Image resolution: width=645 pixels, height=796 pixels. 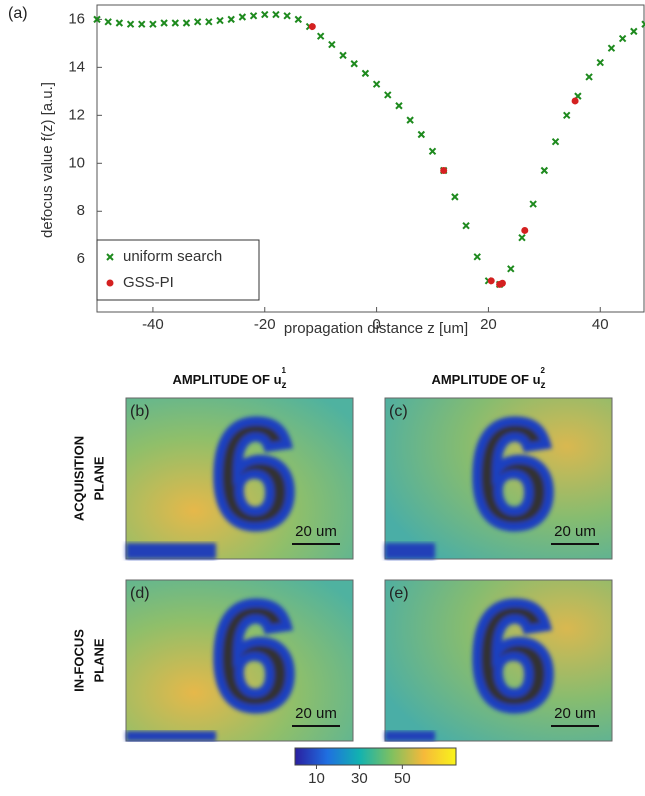 What do you see at coordinates (47, 160) in the screenshot?
I see `y-axis-label: defocus value f(z) [a.u.]` at bounding box center [47, 160].